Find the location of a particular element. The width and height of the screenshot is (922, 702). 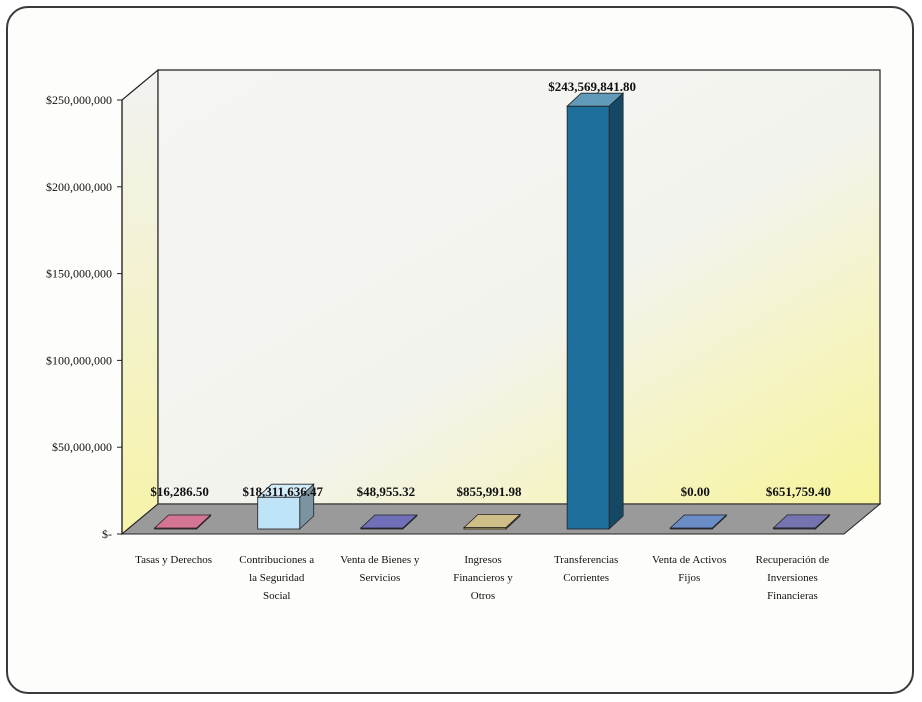

data-label: $243,569,841.80 is located at coordinates (592, 86).